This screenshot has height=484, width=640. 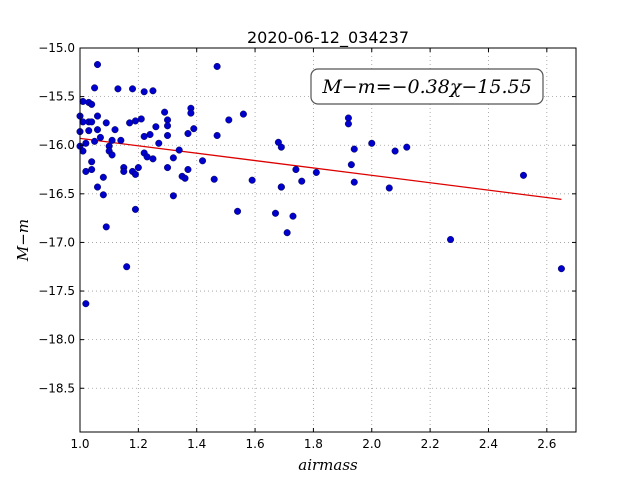 What do you see at coordinates (328, 38) in the screenshot?
I see `chart-title: 2020-06-12_034237` at bounding box center [328, 38].